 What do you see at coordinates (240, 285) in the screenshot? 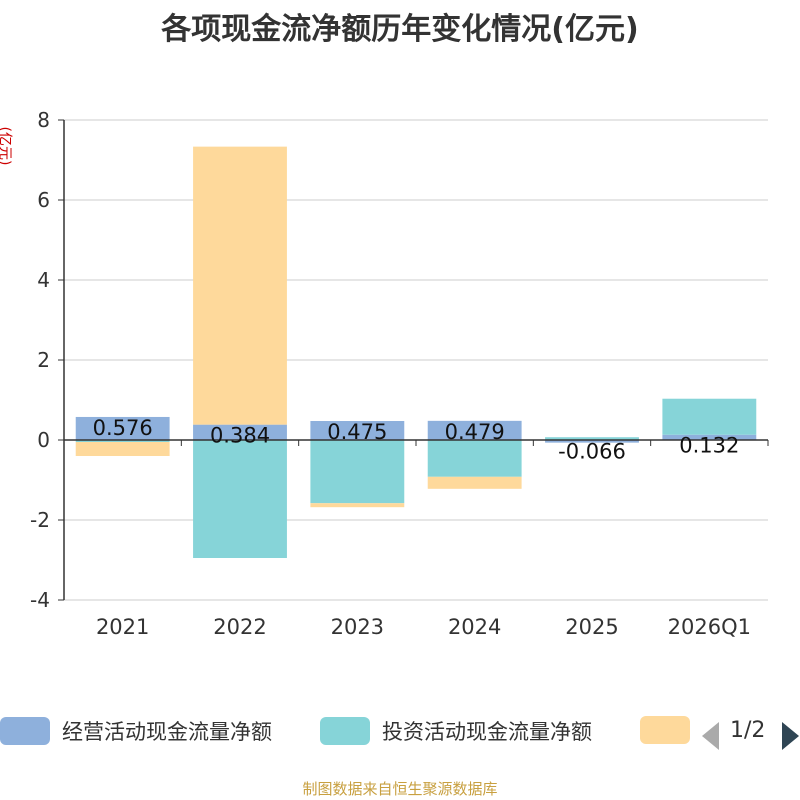
I see `bar-financing-2022` at bounding box center [240, 285].